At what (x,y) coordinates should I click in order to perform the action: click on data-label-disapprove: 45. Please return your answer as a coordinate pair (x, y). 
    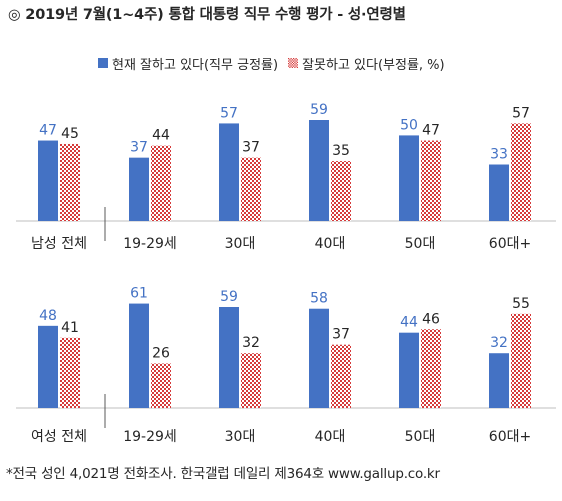
    Looking at the image, I should click on (70, 134).